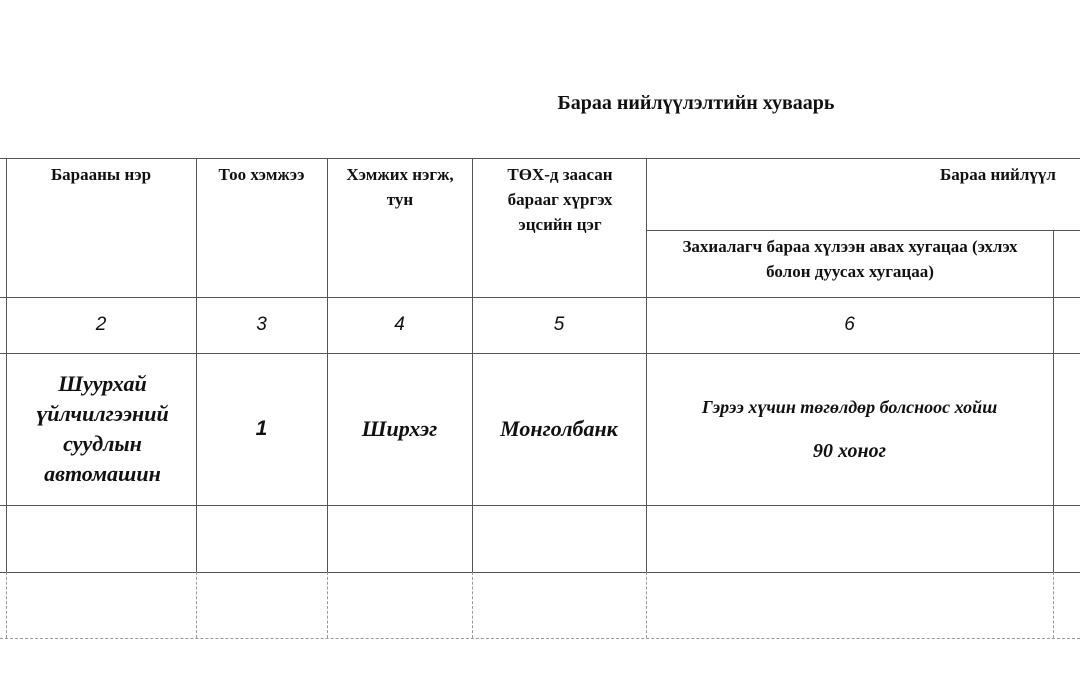 Image resolution: width=1080 pixels, height=673 pixels. Describe the element at coordinates (400, 187) in the screenshot. I see `header-unit: Хэмжих нэгж, тун` at that location.